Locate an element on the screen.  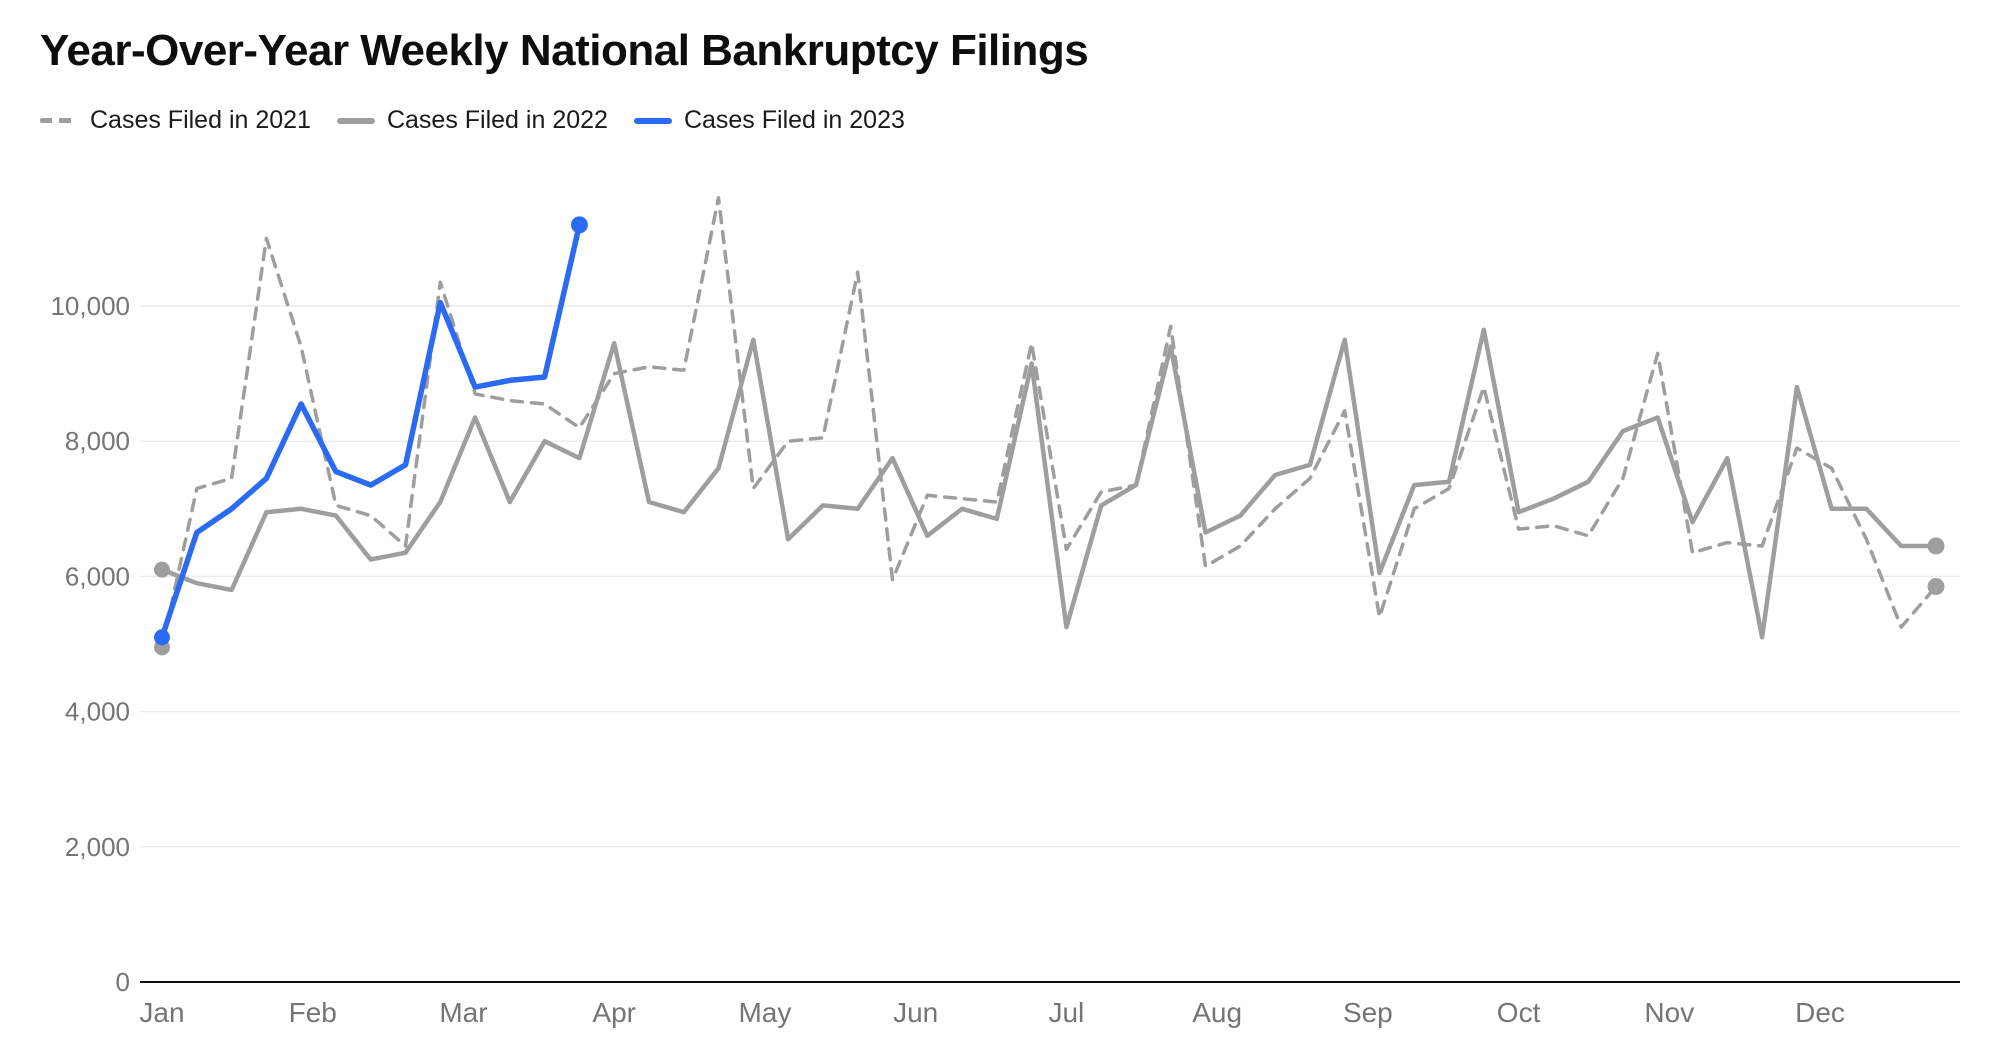
x-axis-labels: Jan Feb Mar Apr May Jun Jul Aug Sep Oct Nov Dec is located at coordinates (992, 1012).